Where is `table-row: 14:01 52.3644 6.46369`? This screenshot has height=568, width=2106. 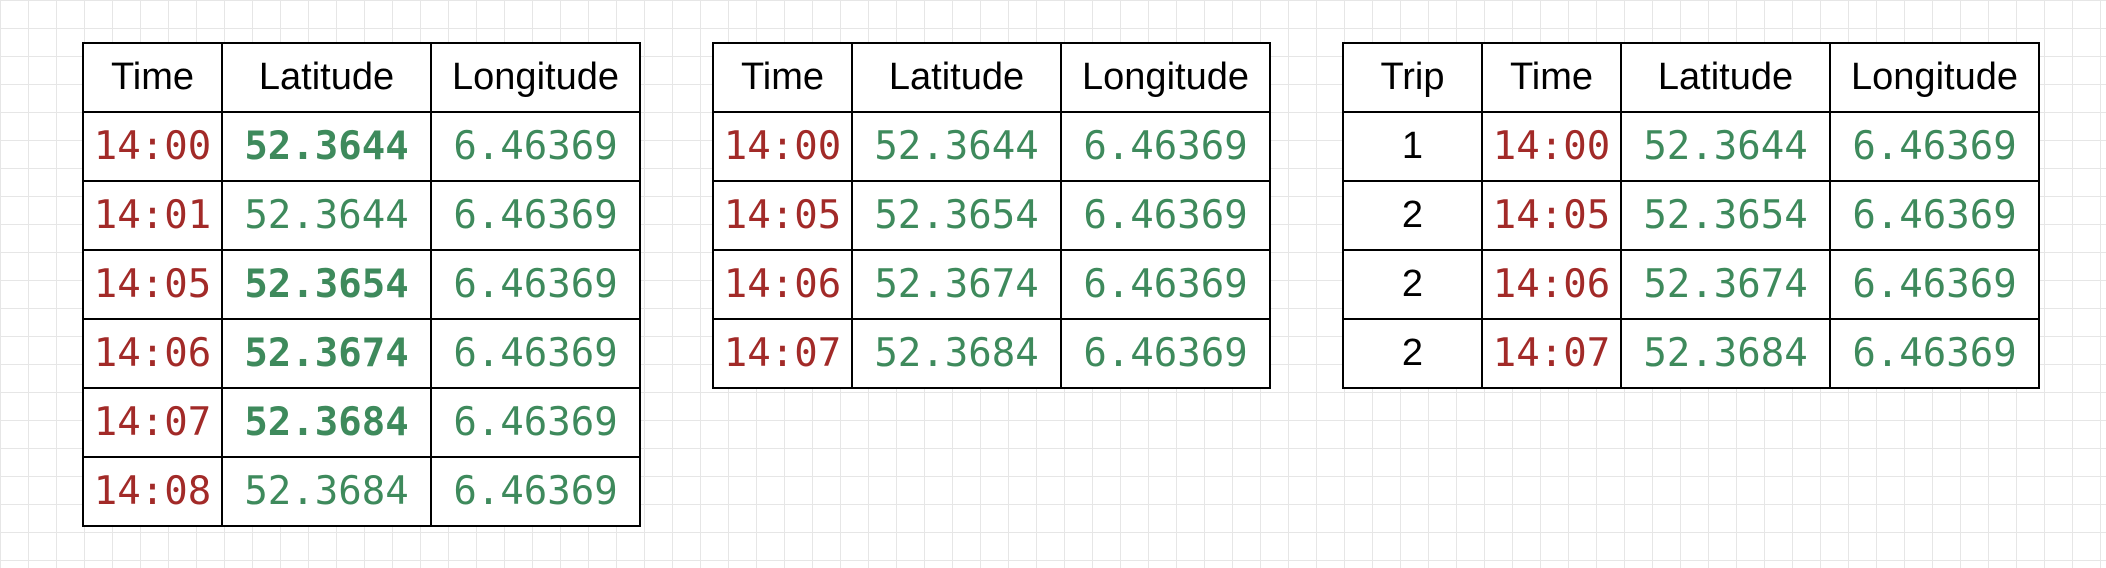
table-row: 14:01 52.3644 6.46369 is located at coordinates (361, 215).